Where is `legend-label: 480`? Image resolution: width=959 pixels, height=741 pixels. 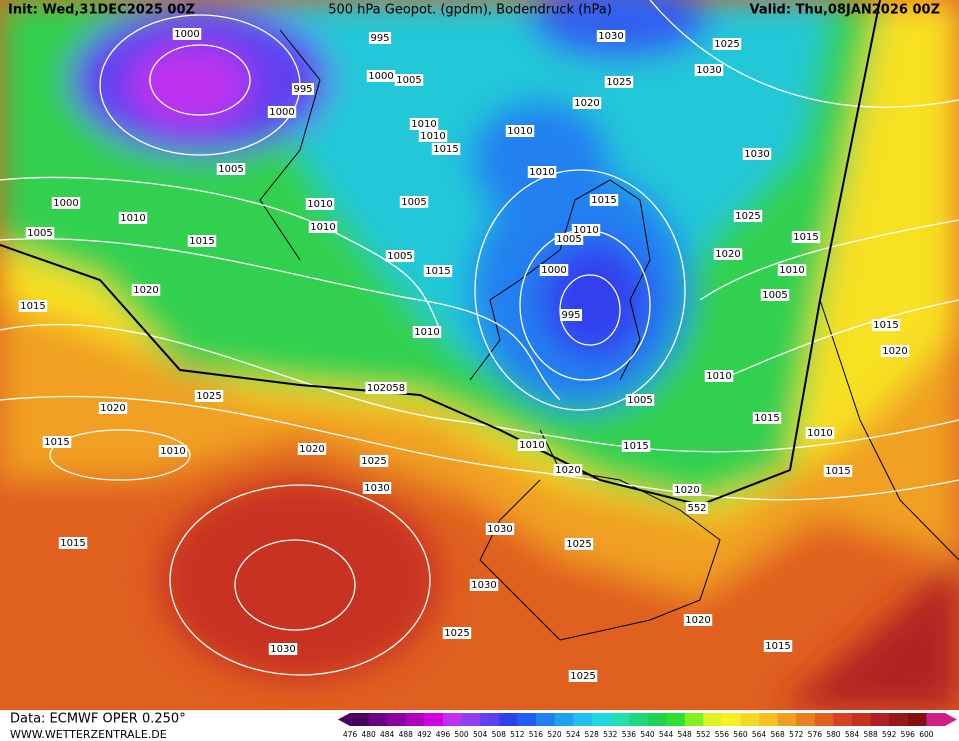
legend-label: 480 is located at coordinates (368, 734).